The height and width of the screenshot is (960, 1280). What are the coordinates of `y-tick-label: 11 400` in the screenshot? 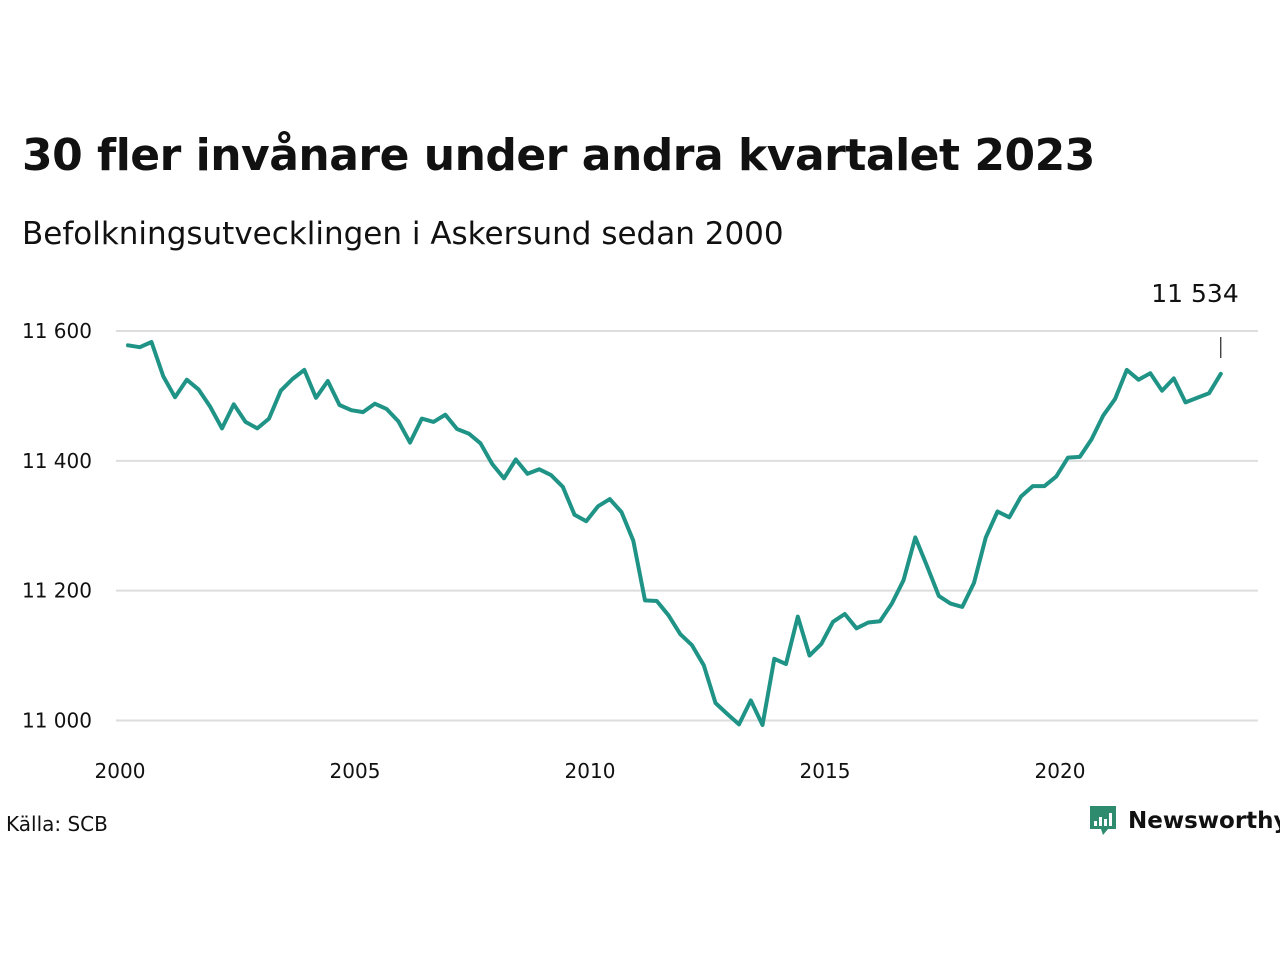 It's located at (57, 461).